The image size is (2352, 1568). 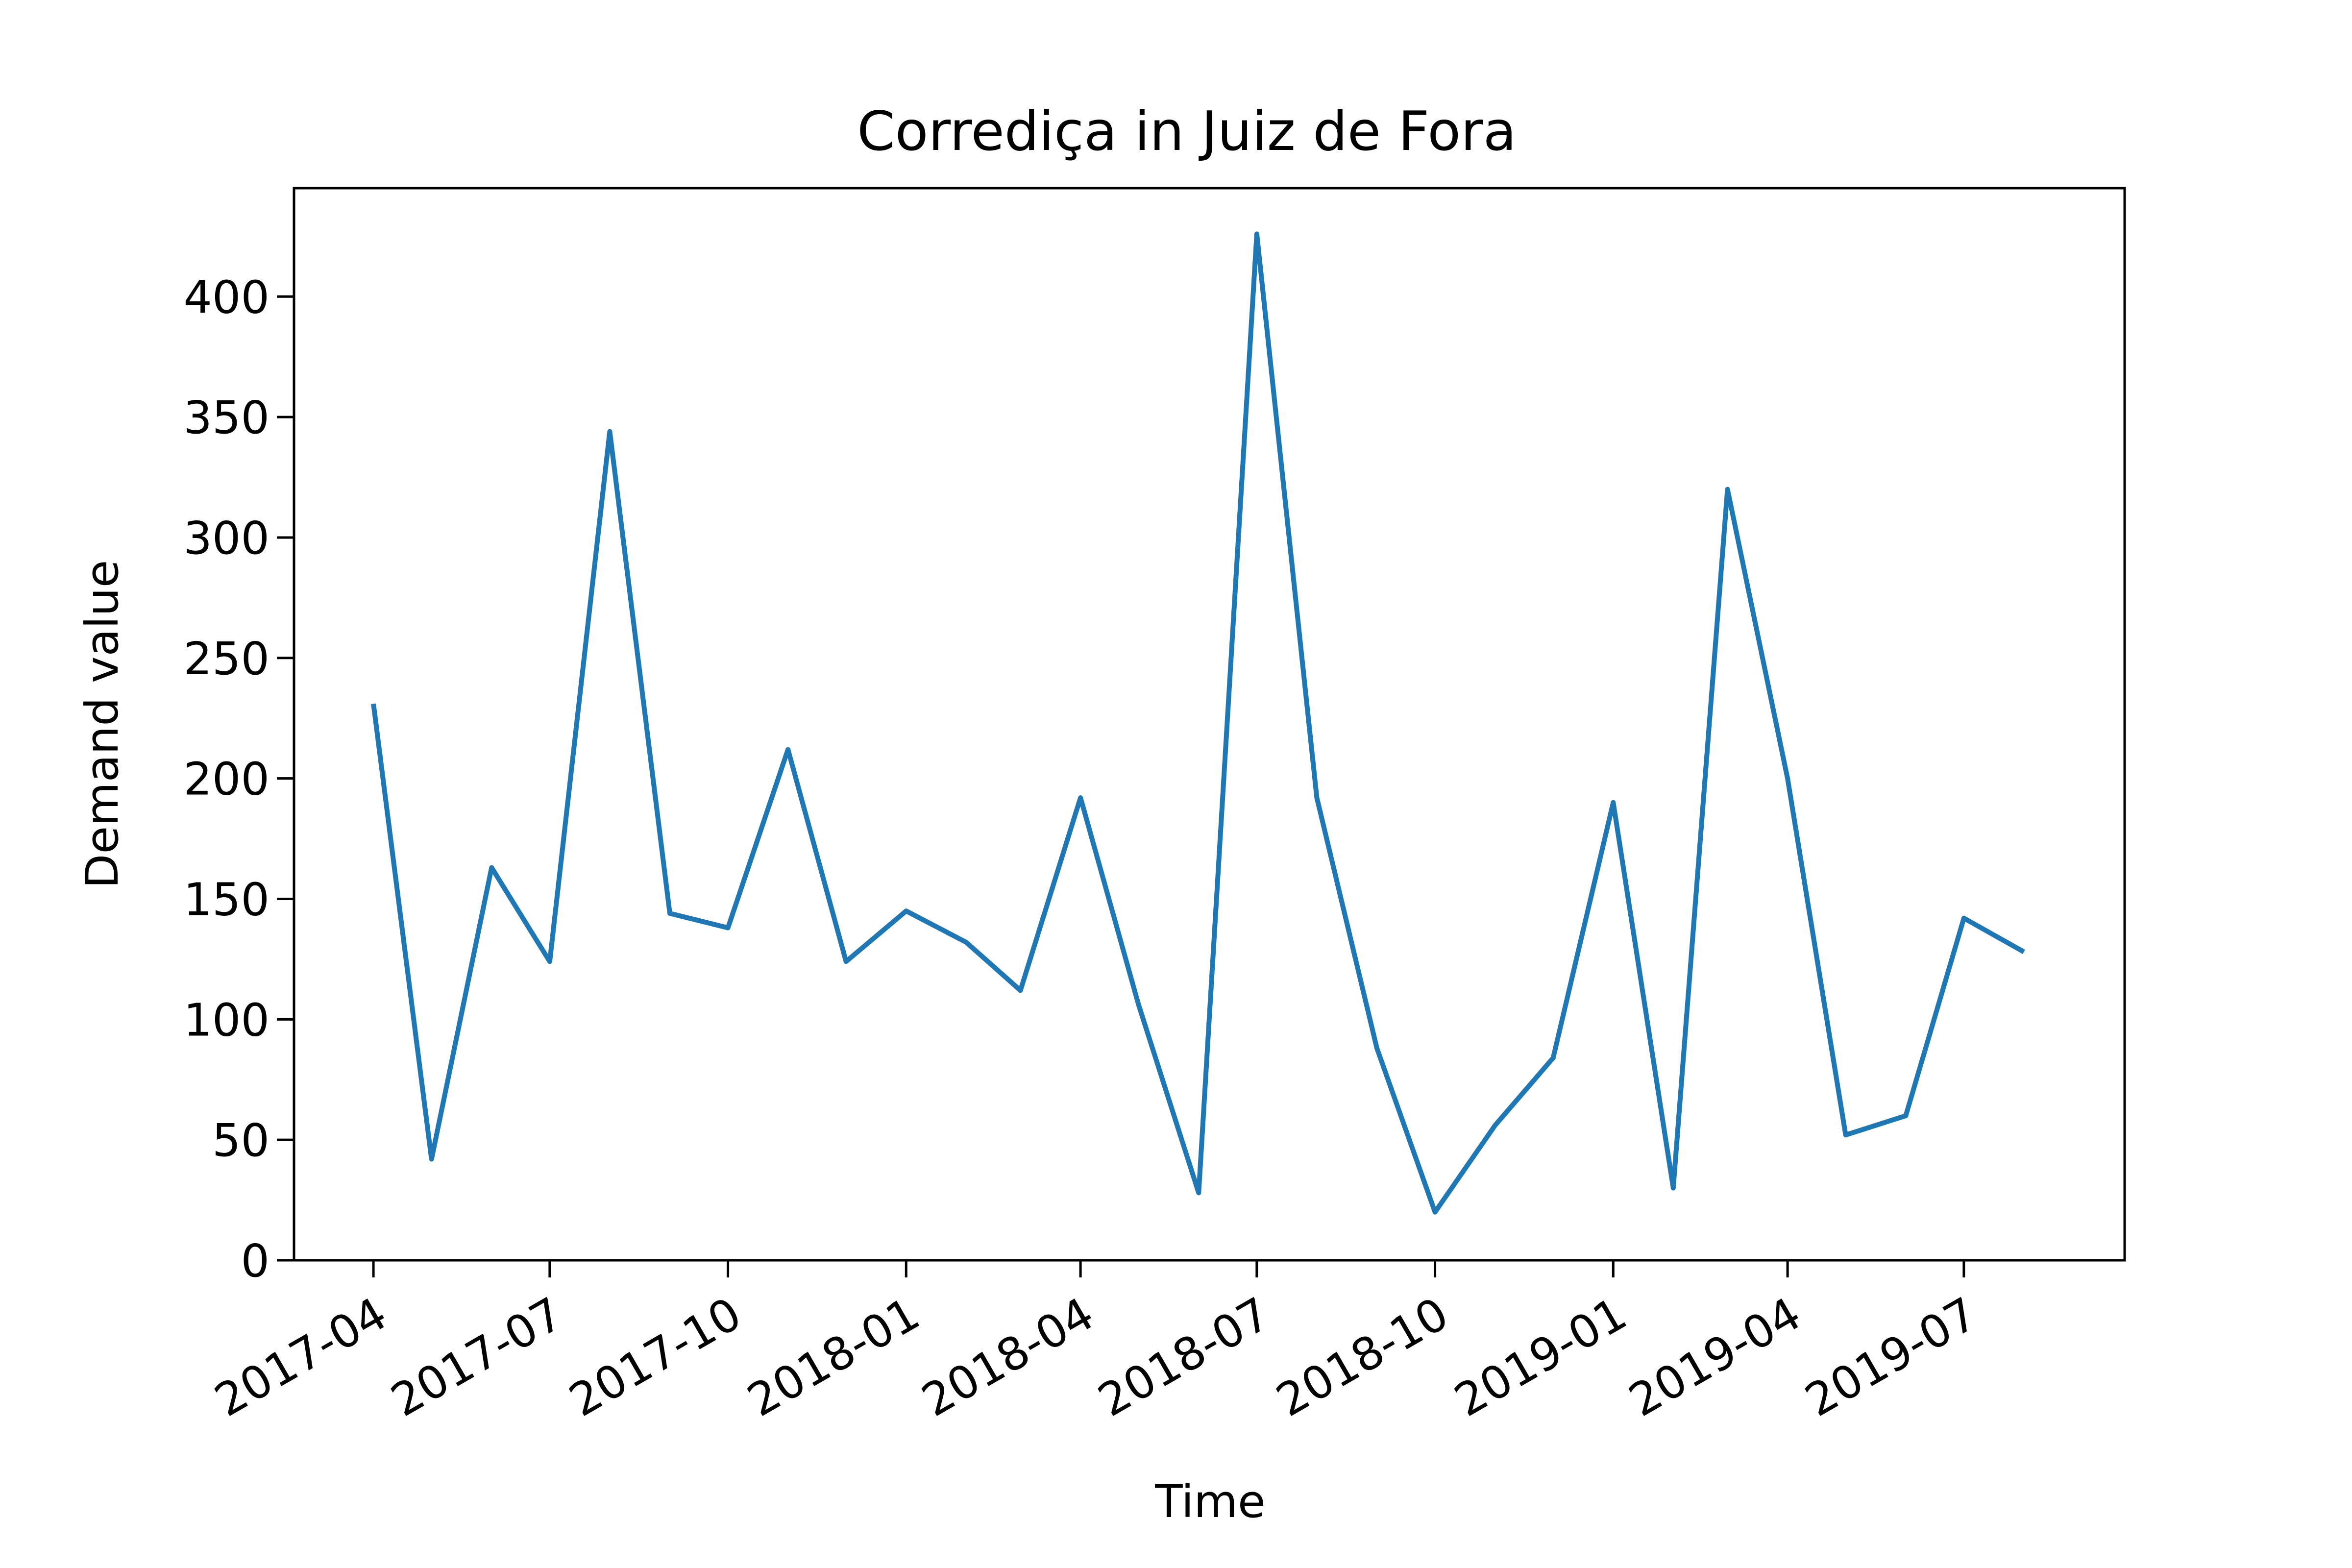 What do you see at coordinates (833, 1357) in the screenshot?
I see `x-tick-label: 2018-01` at bounding box center [833, 1357].